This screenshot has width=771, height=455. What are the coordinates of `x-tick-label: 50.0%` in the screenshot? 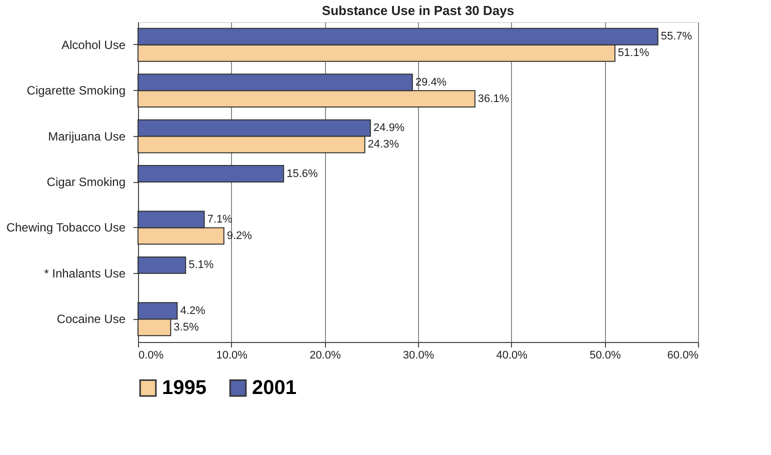 It's located at (605, 356).